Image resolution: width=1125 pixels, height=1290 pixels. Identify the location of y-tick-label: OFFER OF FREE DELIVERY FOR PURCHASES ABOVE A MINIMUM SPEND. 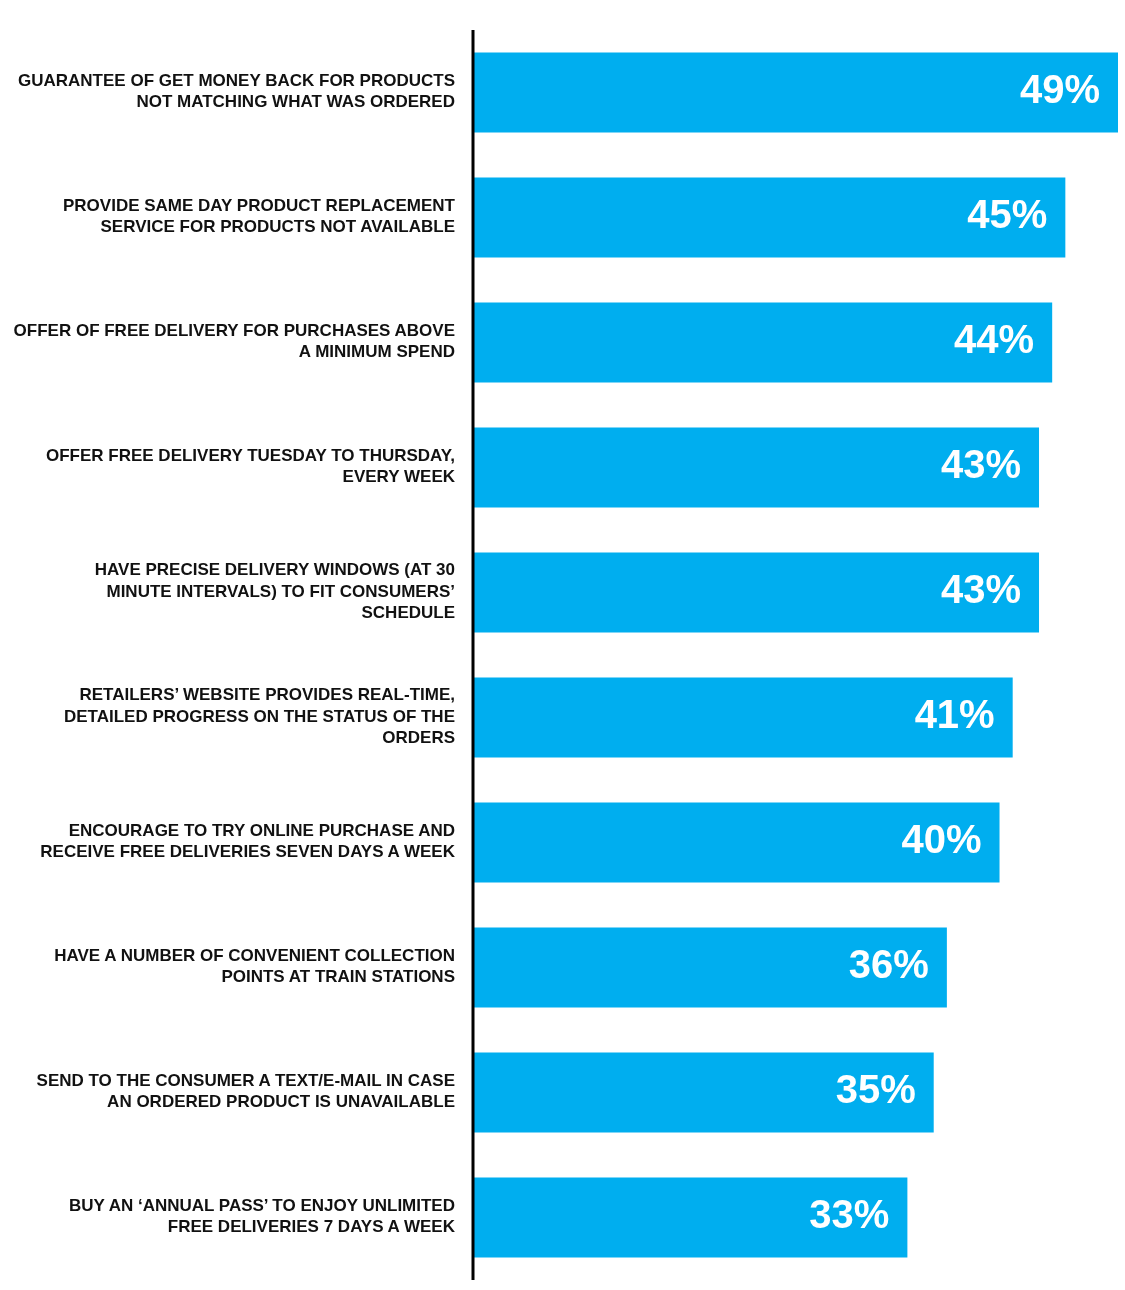
(234, 341).